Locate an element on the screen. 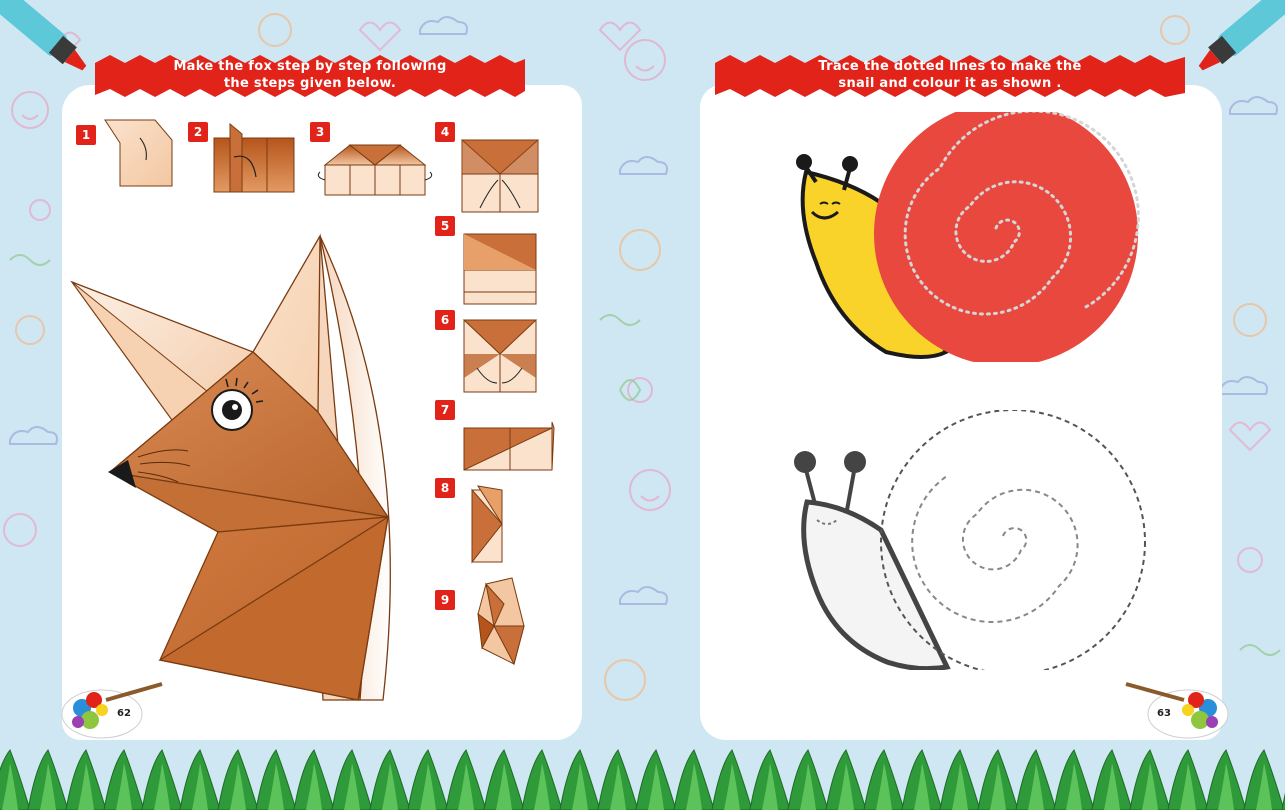  step-number: 6 is located at coordinates (445, 320).